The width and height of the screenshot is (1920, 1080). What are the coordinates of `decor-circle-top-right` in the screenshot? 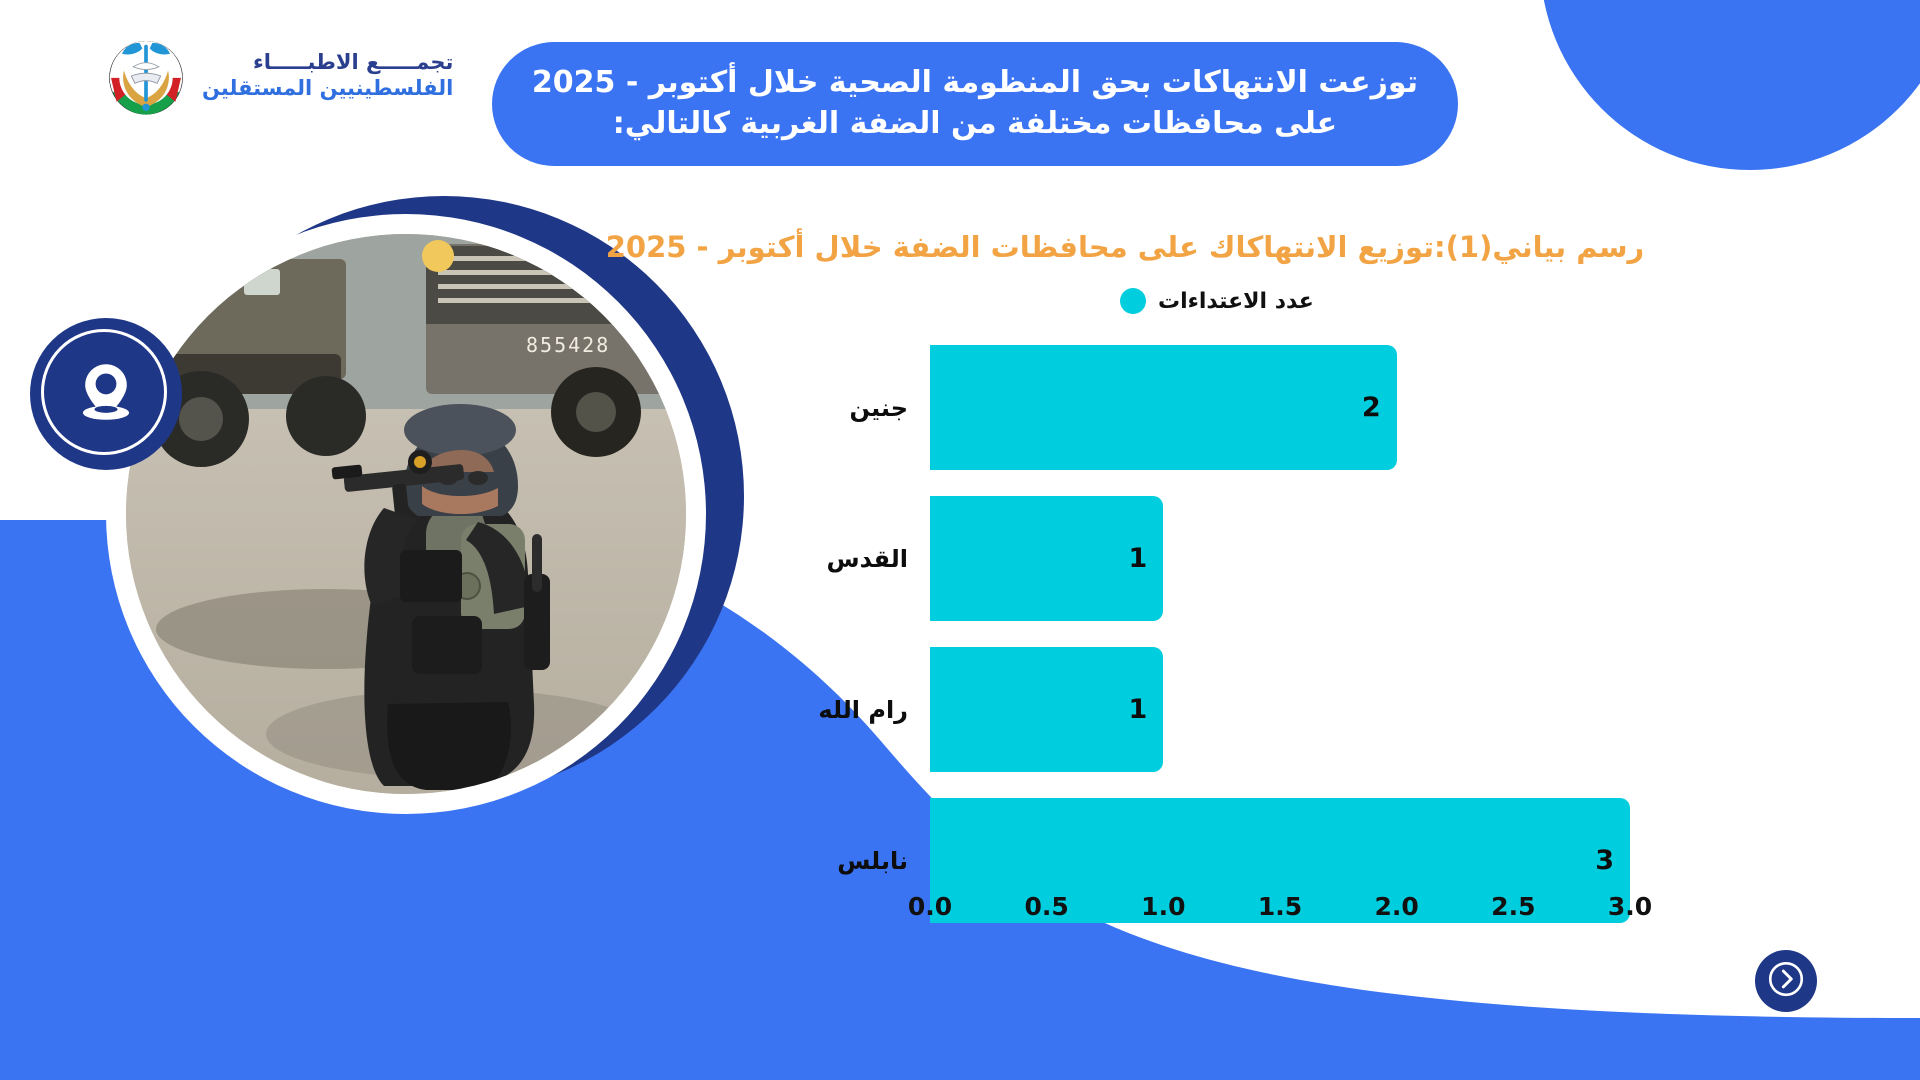 It's located at (1730, 85).